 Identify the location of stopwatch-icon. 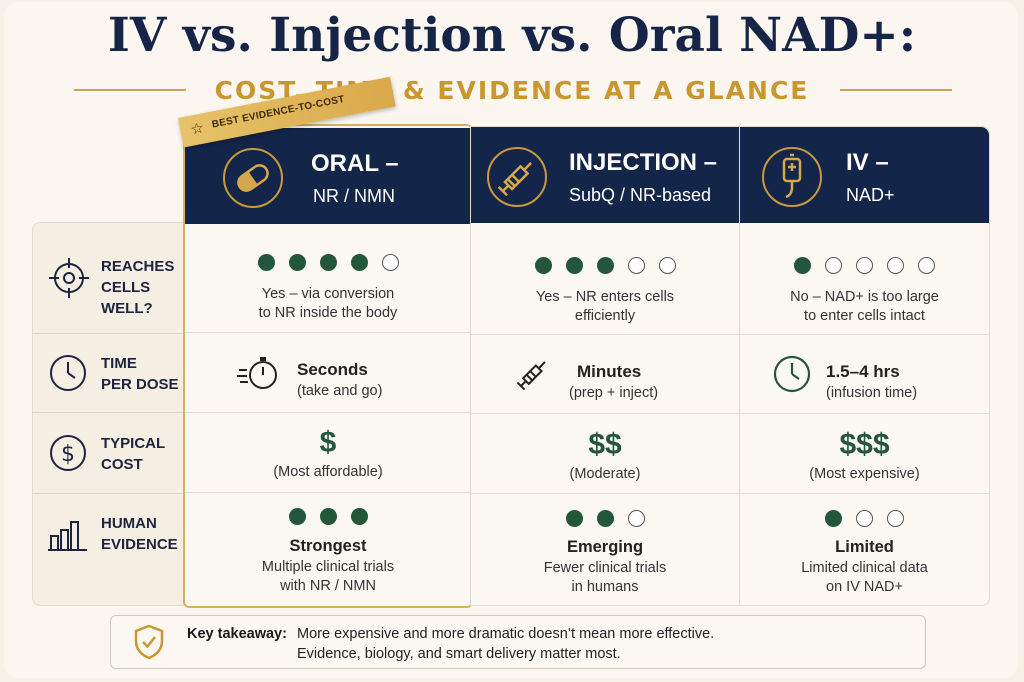
(258, 375).